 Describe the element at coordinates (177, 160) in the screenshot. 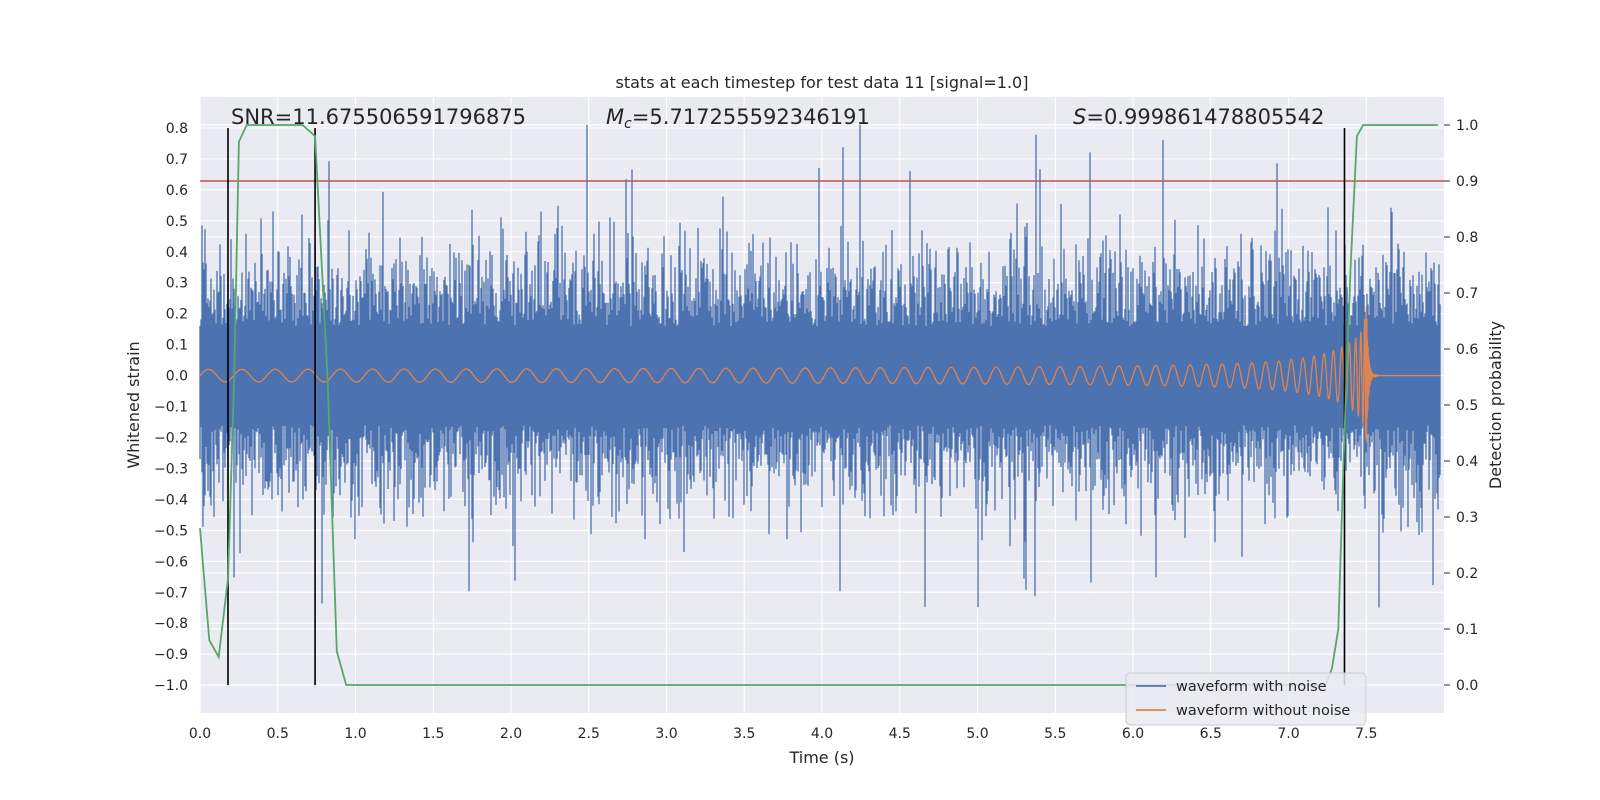

I see `y-tick-label: 0.7` at that location.